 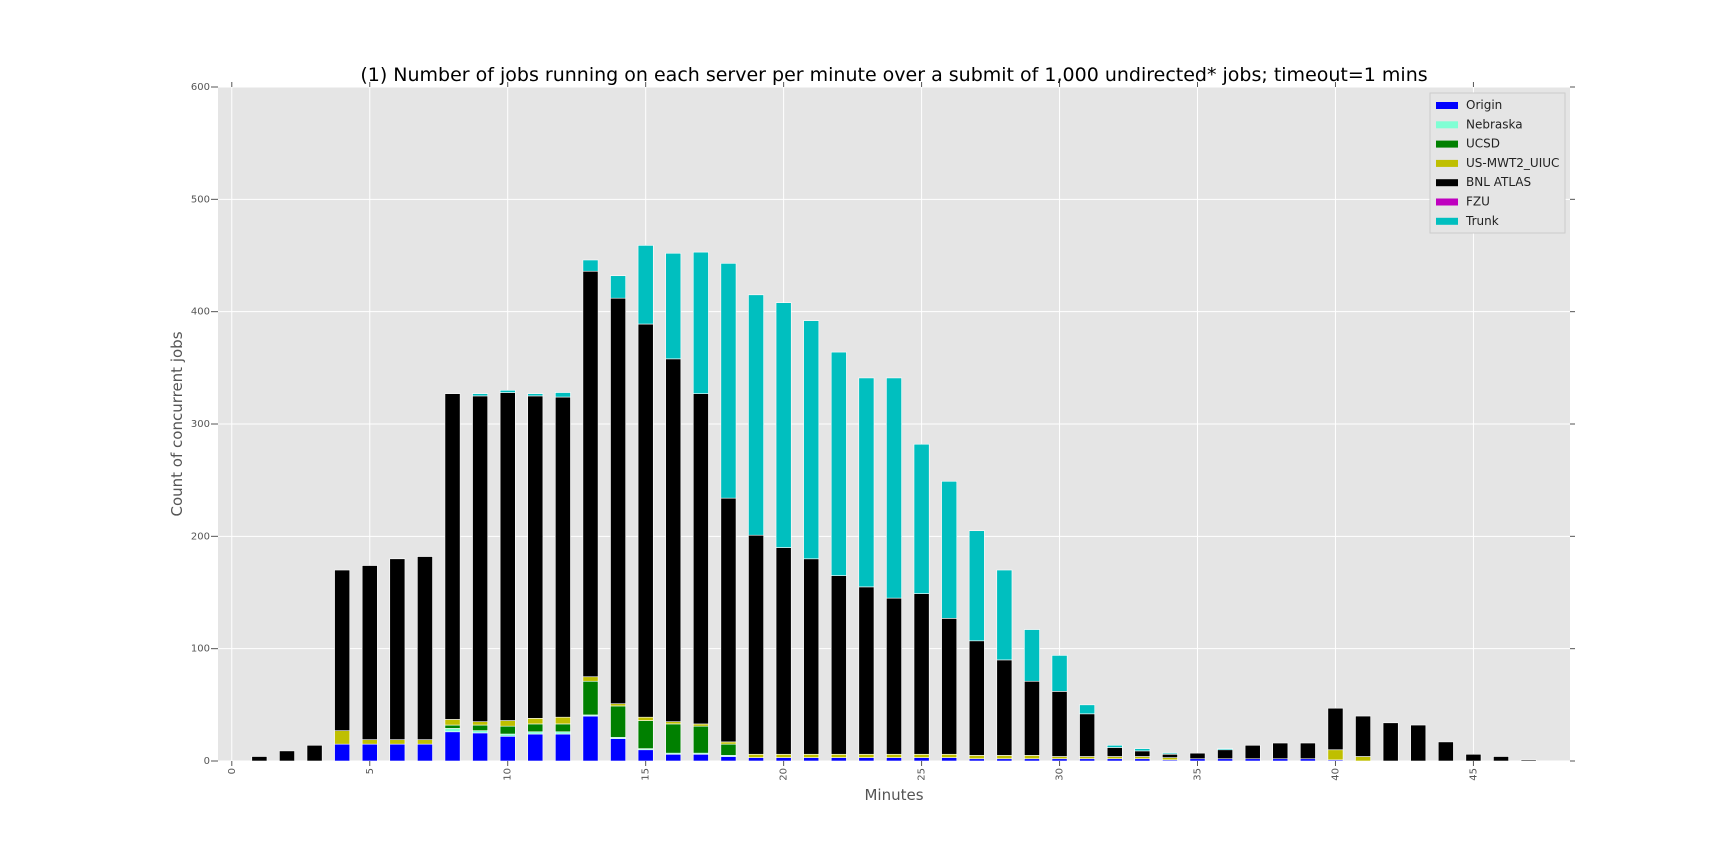 I want to click on x-tick-label: 15, so click(x=646, y=774).